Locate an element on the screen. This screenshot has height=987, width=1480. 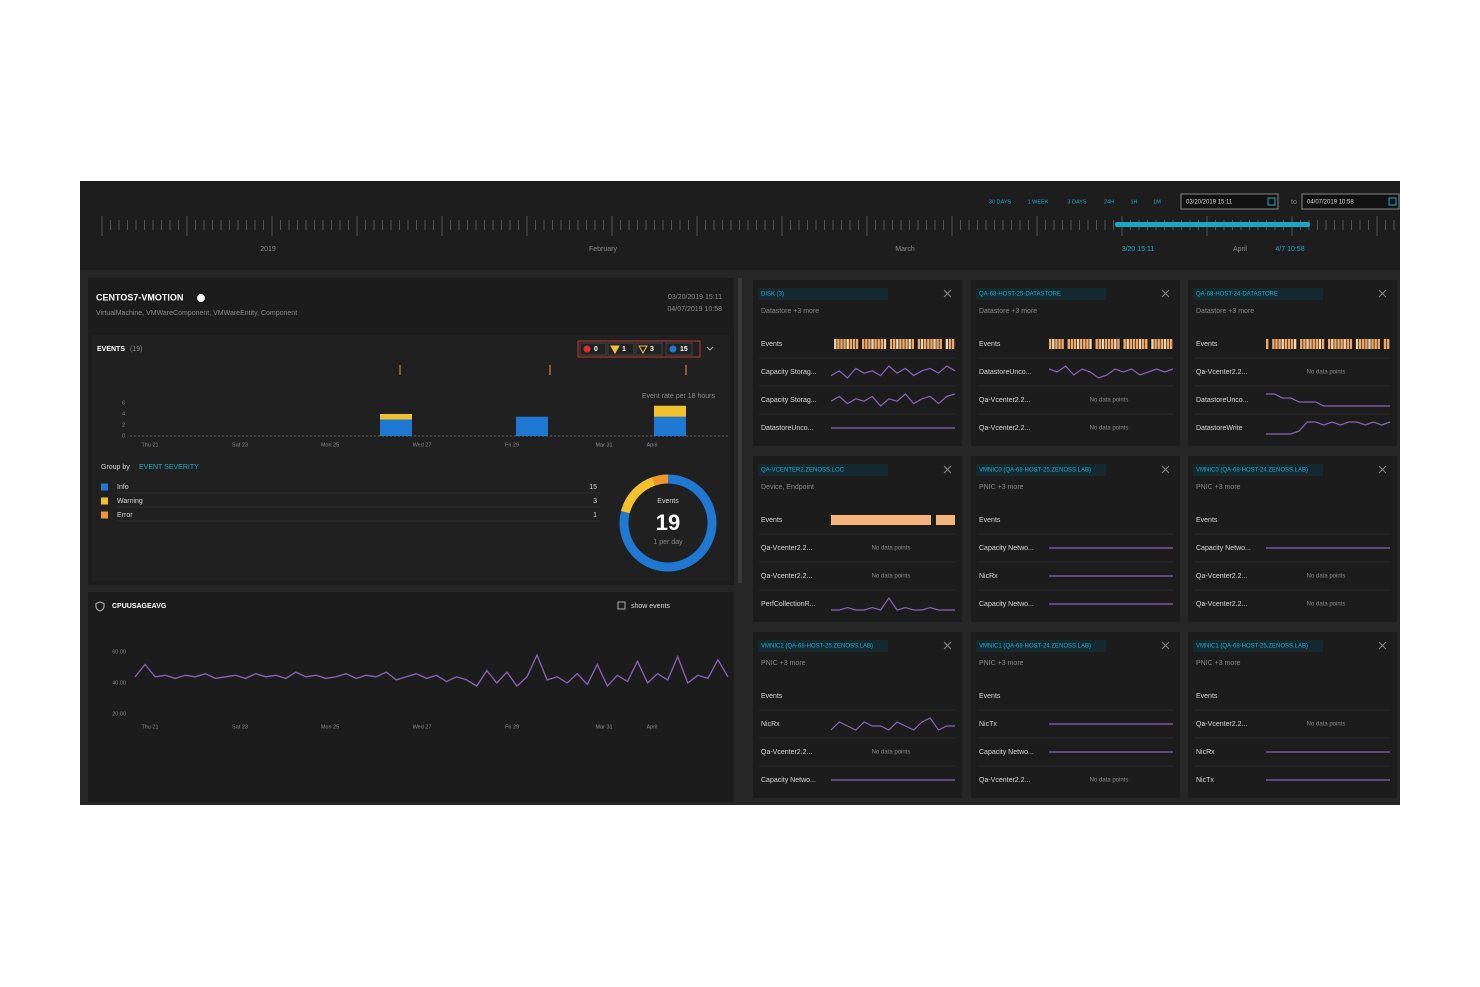
dropdown is located at coordinates (710, 348).